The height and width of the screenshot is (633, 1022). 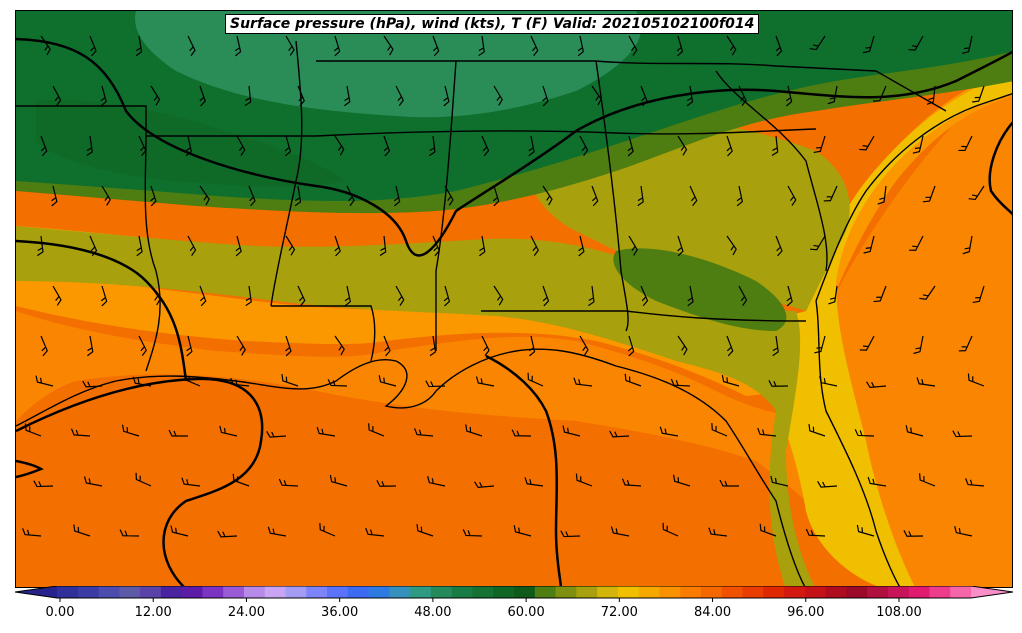 I want to click on colorbar, so click(x=514, y=594).